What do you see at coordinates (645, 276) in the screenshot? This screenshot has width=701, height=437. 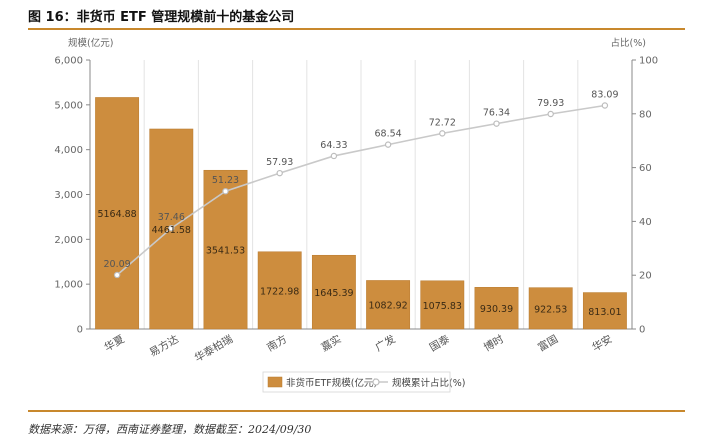 I see `y-tick-label-right: 20` at bounding box center [645, 276].